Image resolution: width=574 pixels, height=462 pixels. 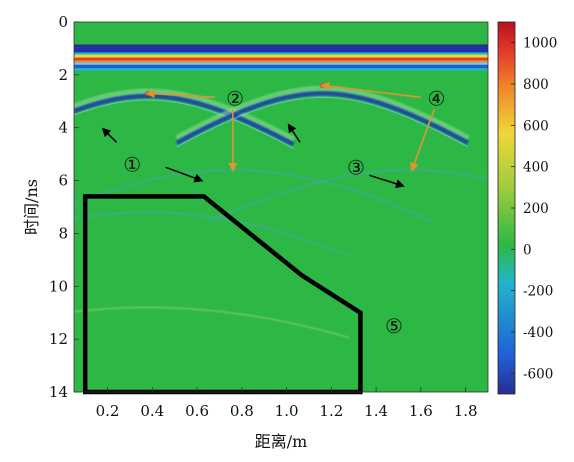 I want to click on colorbar-tick-label: 400, so click(x=536, y=168).